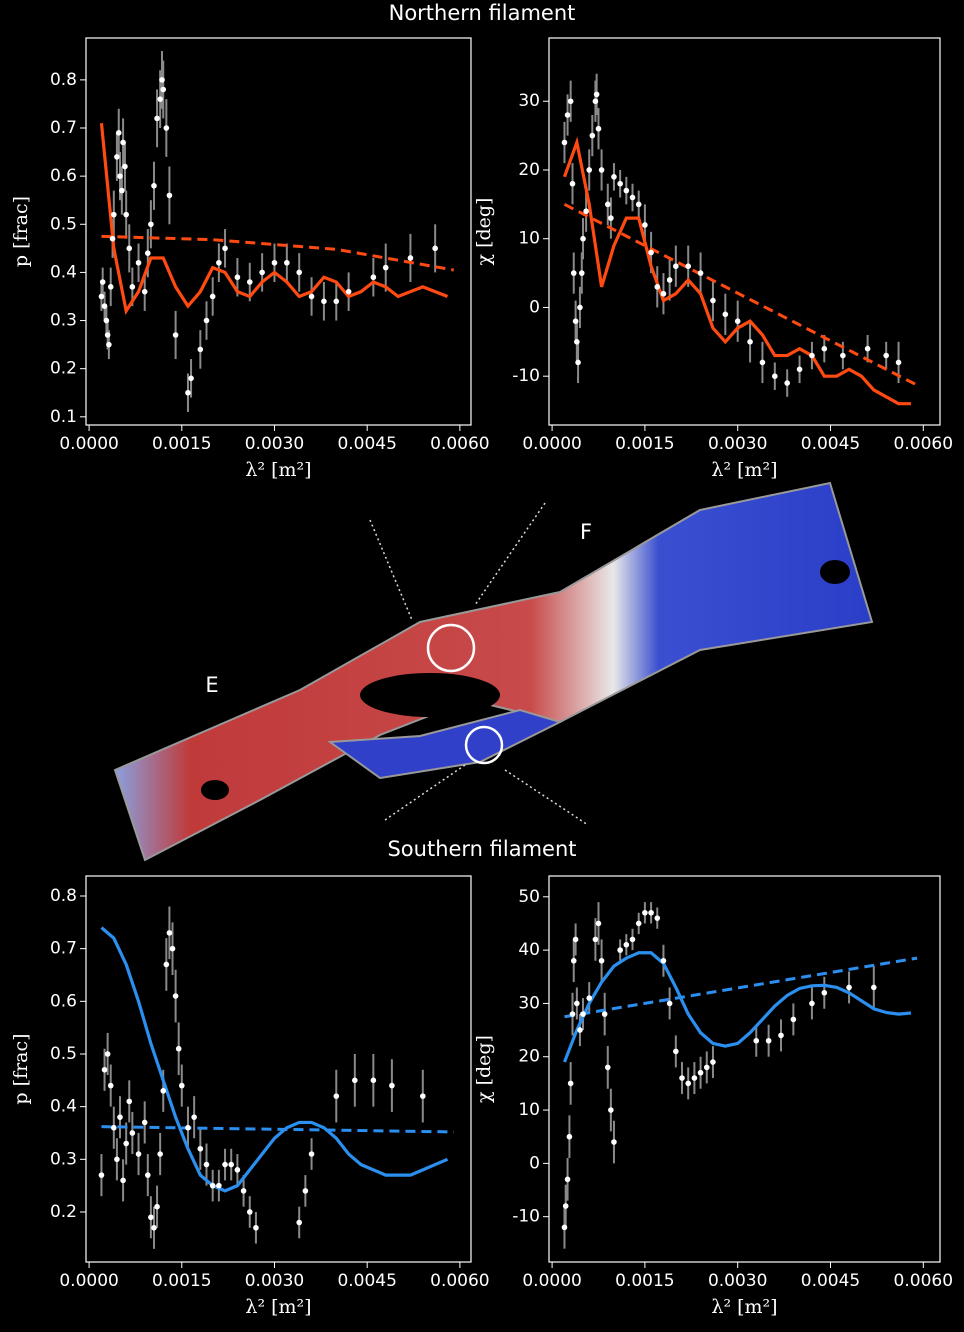 The height and width of the screenshot is (1332, 964). What do you see at coordinates (366, 1281) in the screenshot?
I see `x-tick-label: 0.0045` at bounding box center [366, 1281].